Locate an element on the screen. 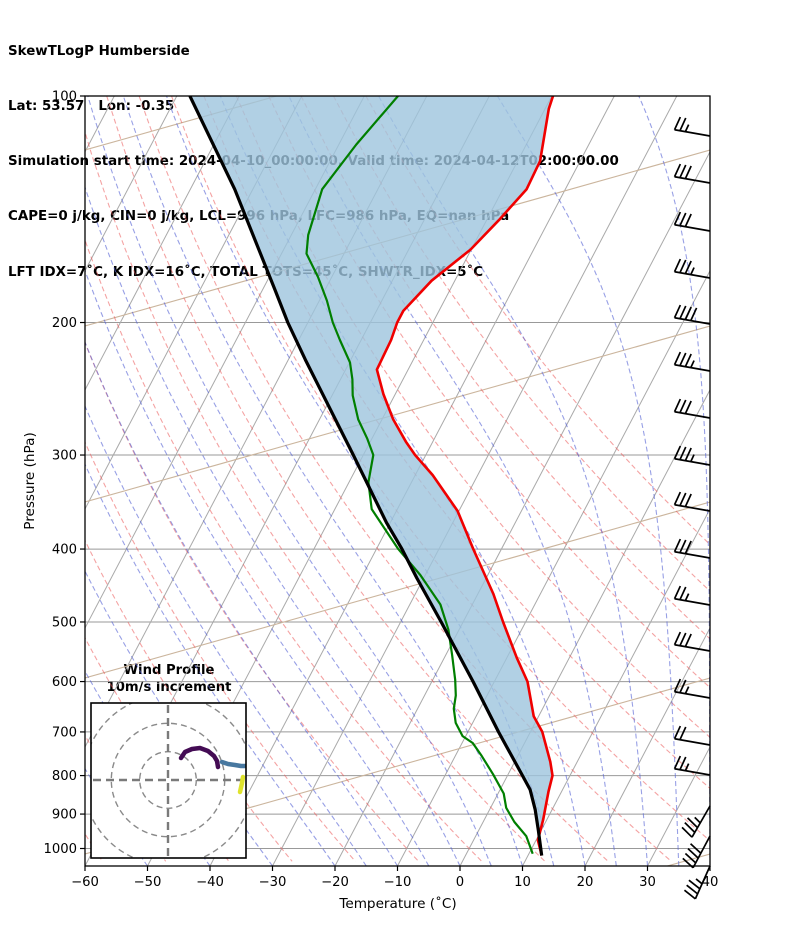 Image resolution: width=794 pixels, height=937 pixels. y-tick-label: 900 is located at coordinates (64, 815).